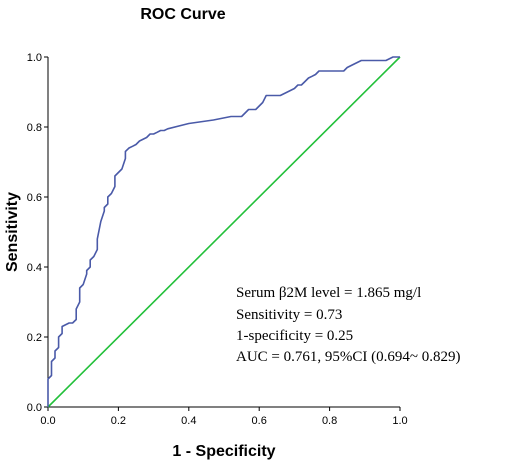  I want to click on y-tick-label: 0.2, so click(34, 338).